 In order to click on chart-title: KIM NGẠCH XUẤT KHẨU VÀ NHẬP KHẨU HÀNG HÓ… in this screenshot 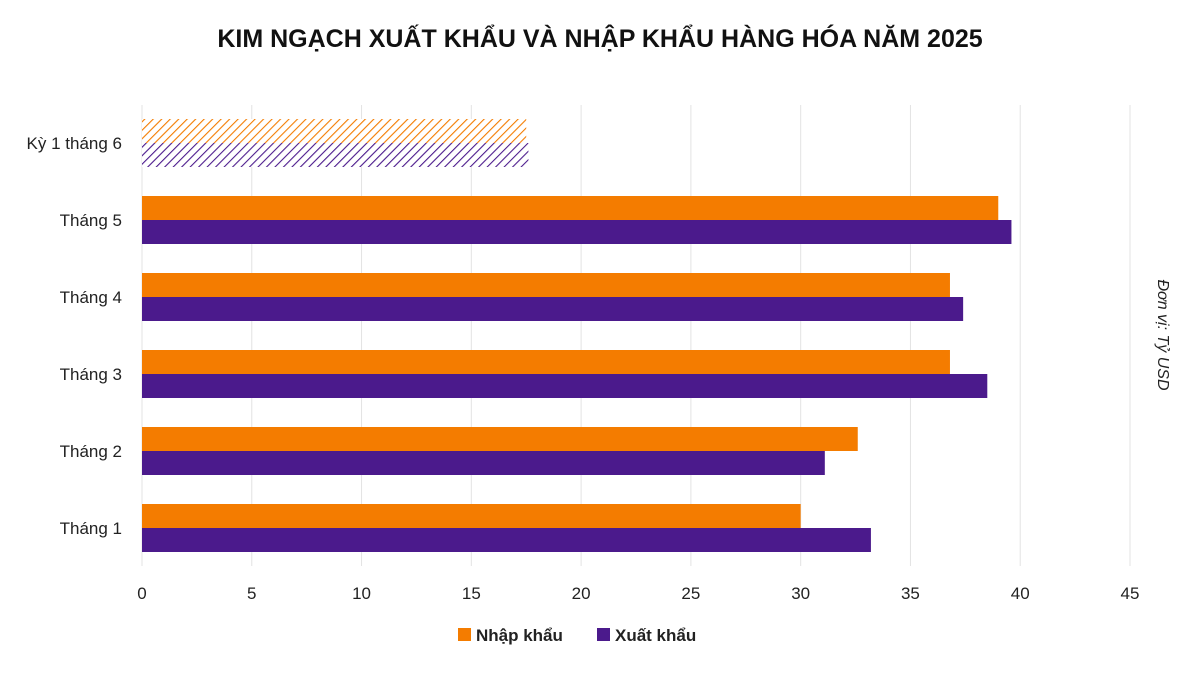, I will do `click(599, 38)`.